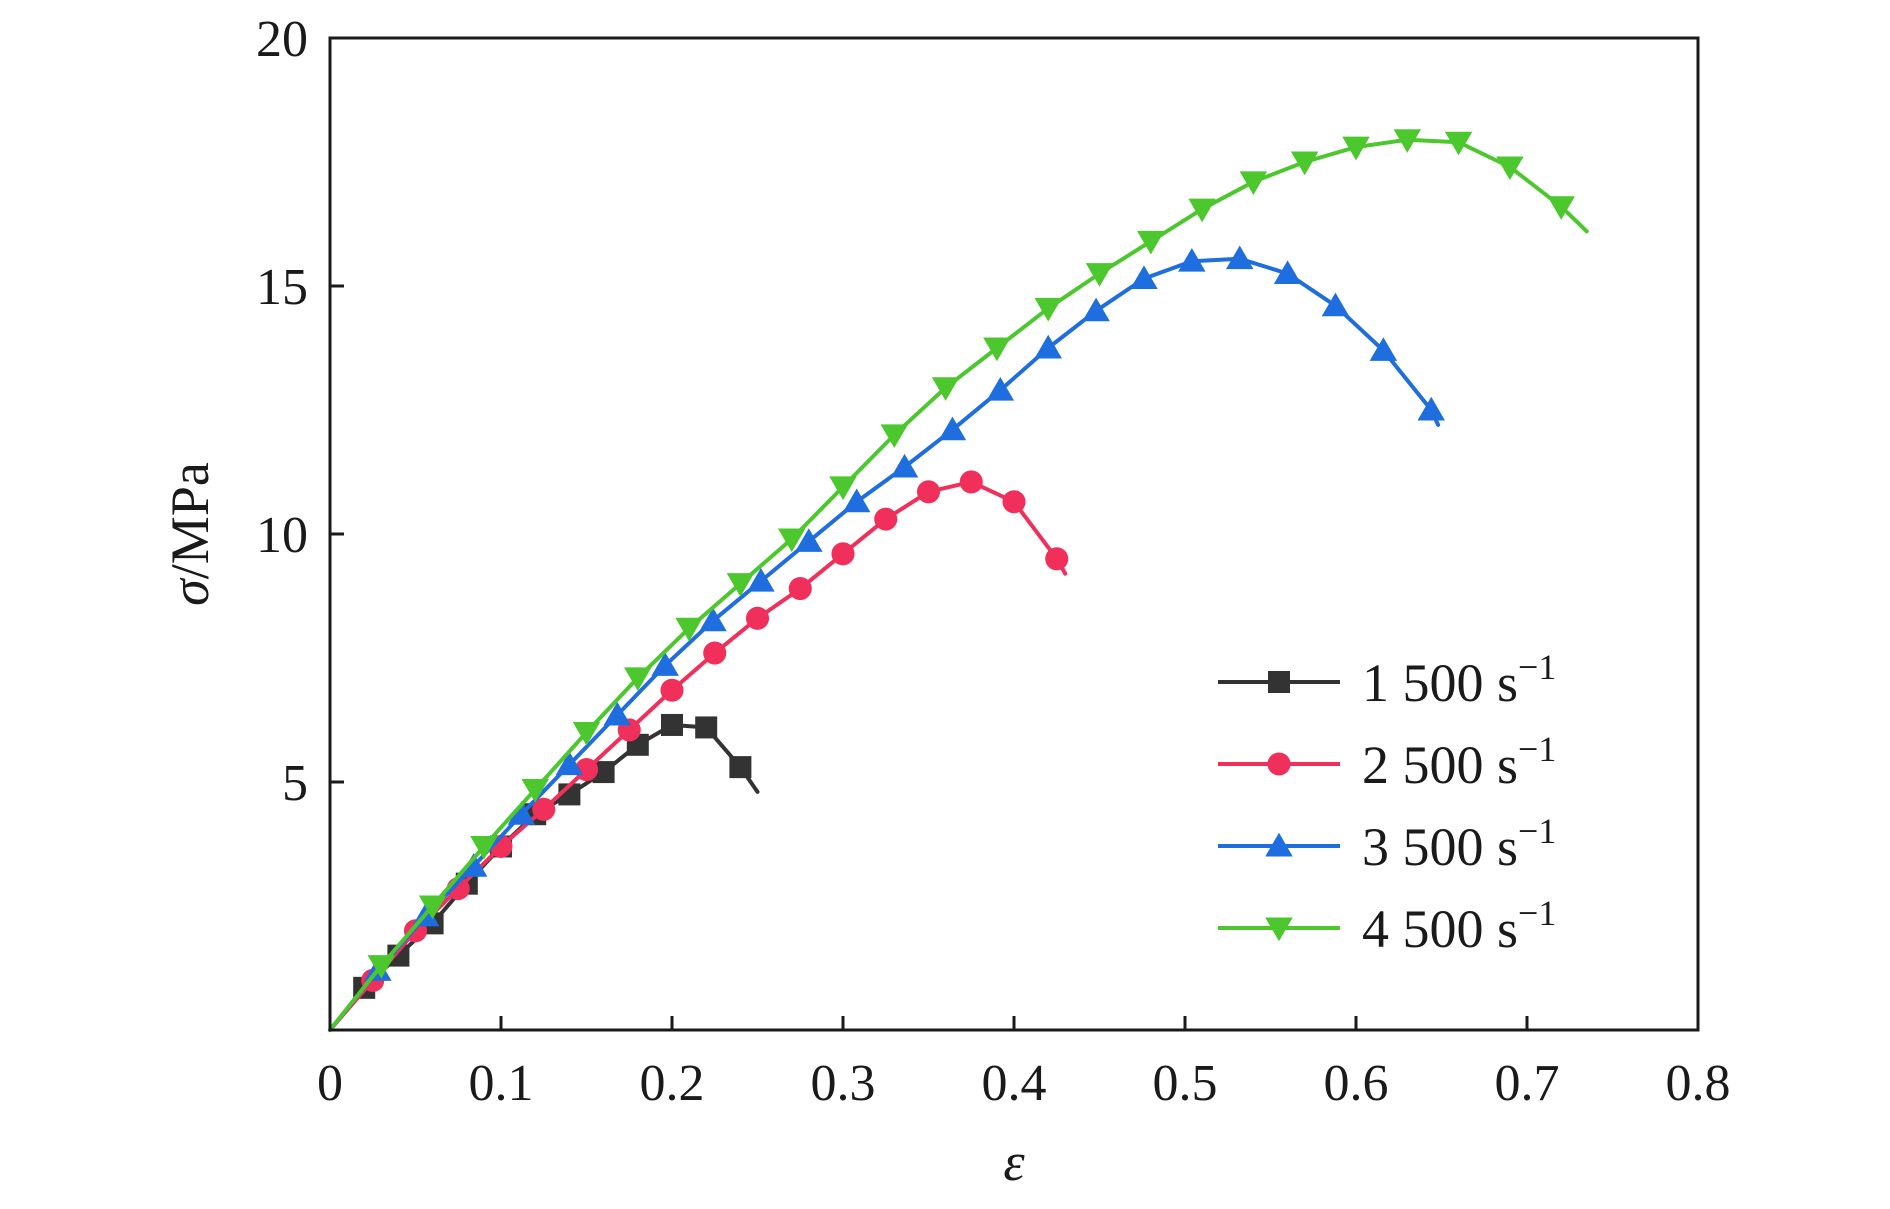 The image size is (1890, 1209). I want to click on x-axis-label: ε, so click(1014, 1162).